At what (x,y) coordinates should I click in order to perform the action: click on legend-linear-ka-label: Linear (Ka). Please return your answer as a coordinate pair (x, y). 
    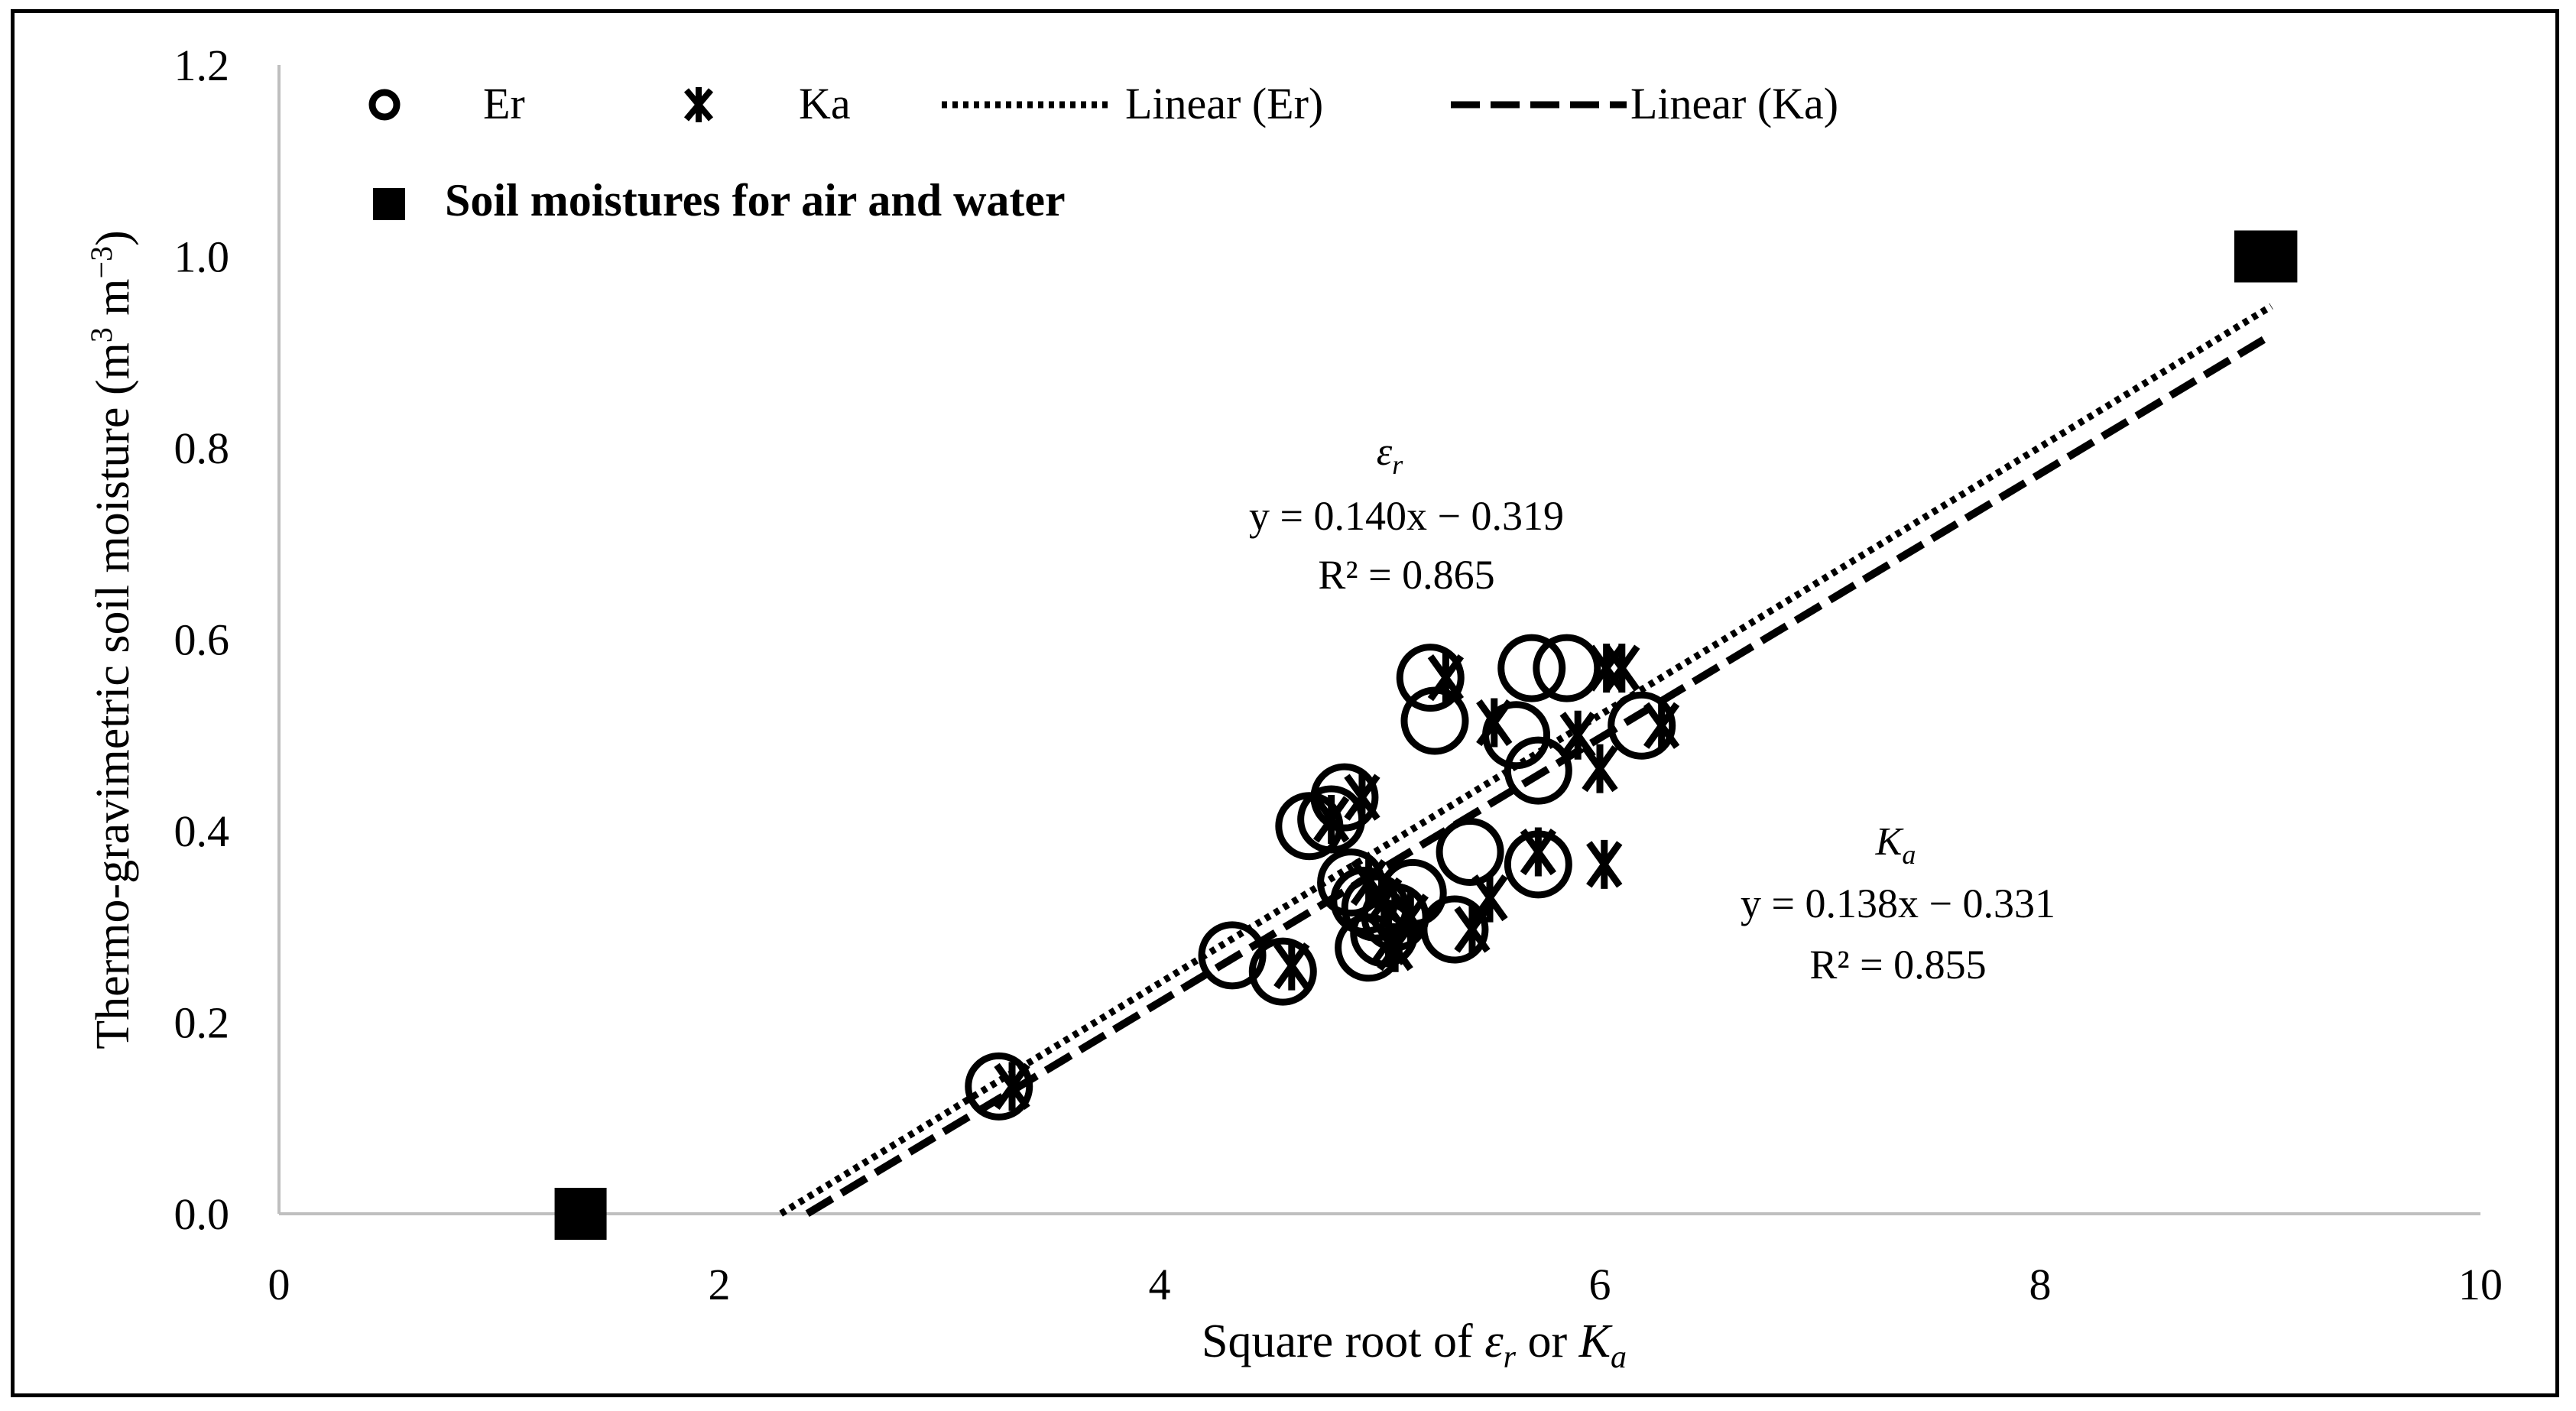
    Looking at the image, I should click on (1734, 104).